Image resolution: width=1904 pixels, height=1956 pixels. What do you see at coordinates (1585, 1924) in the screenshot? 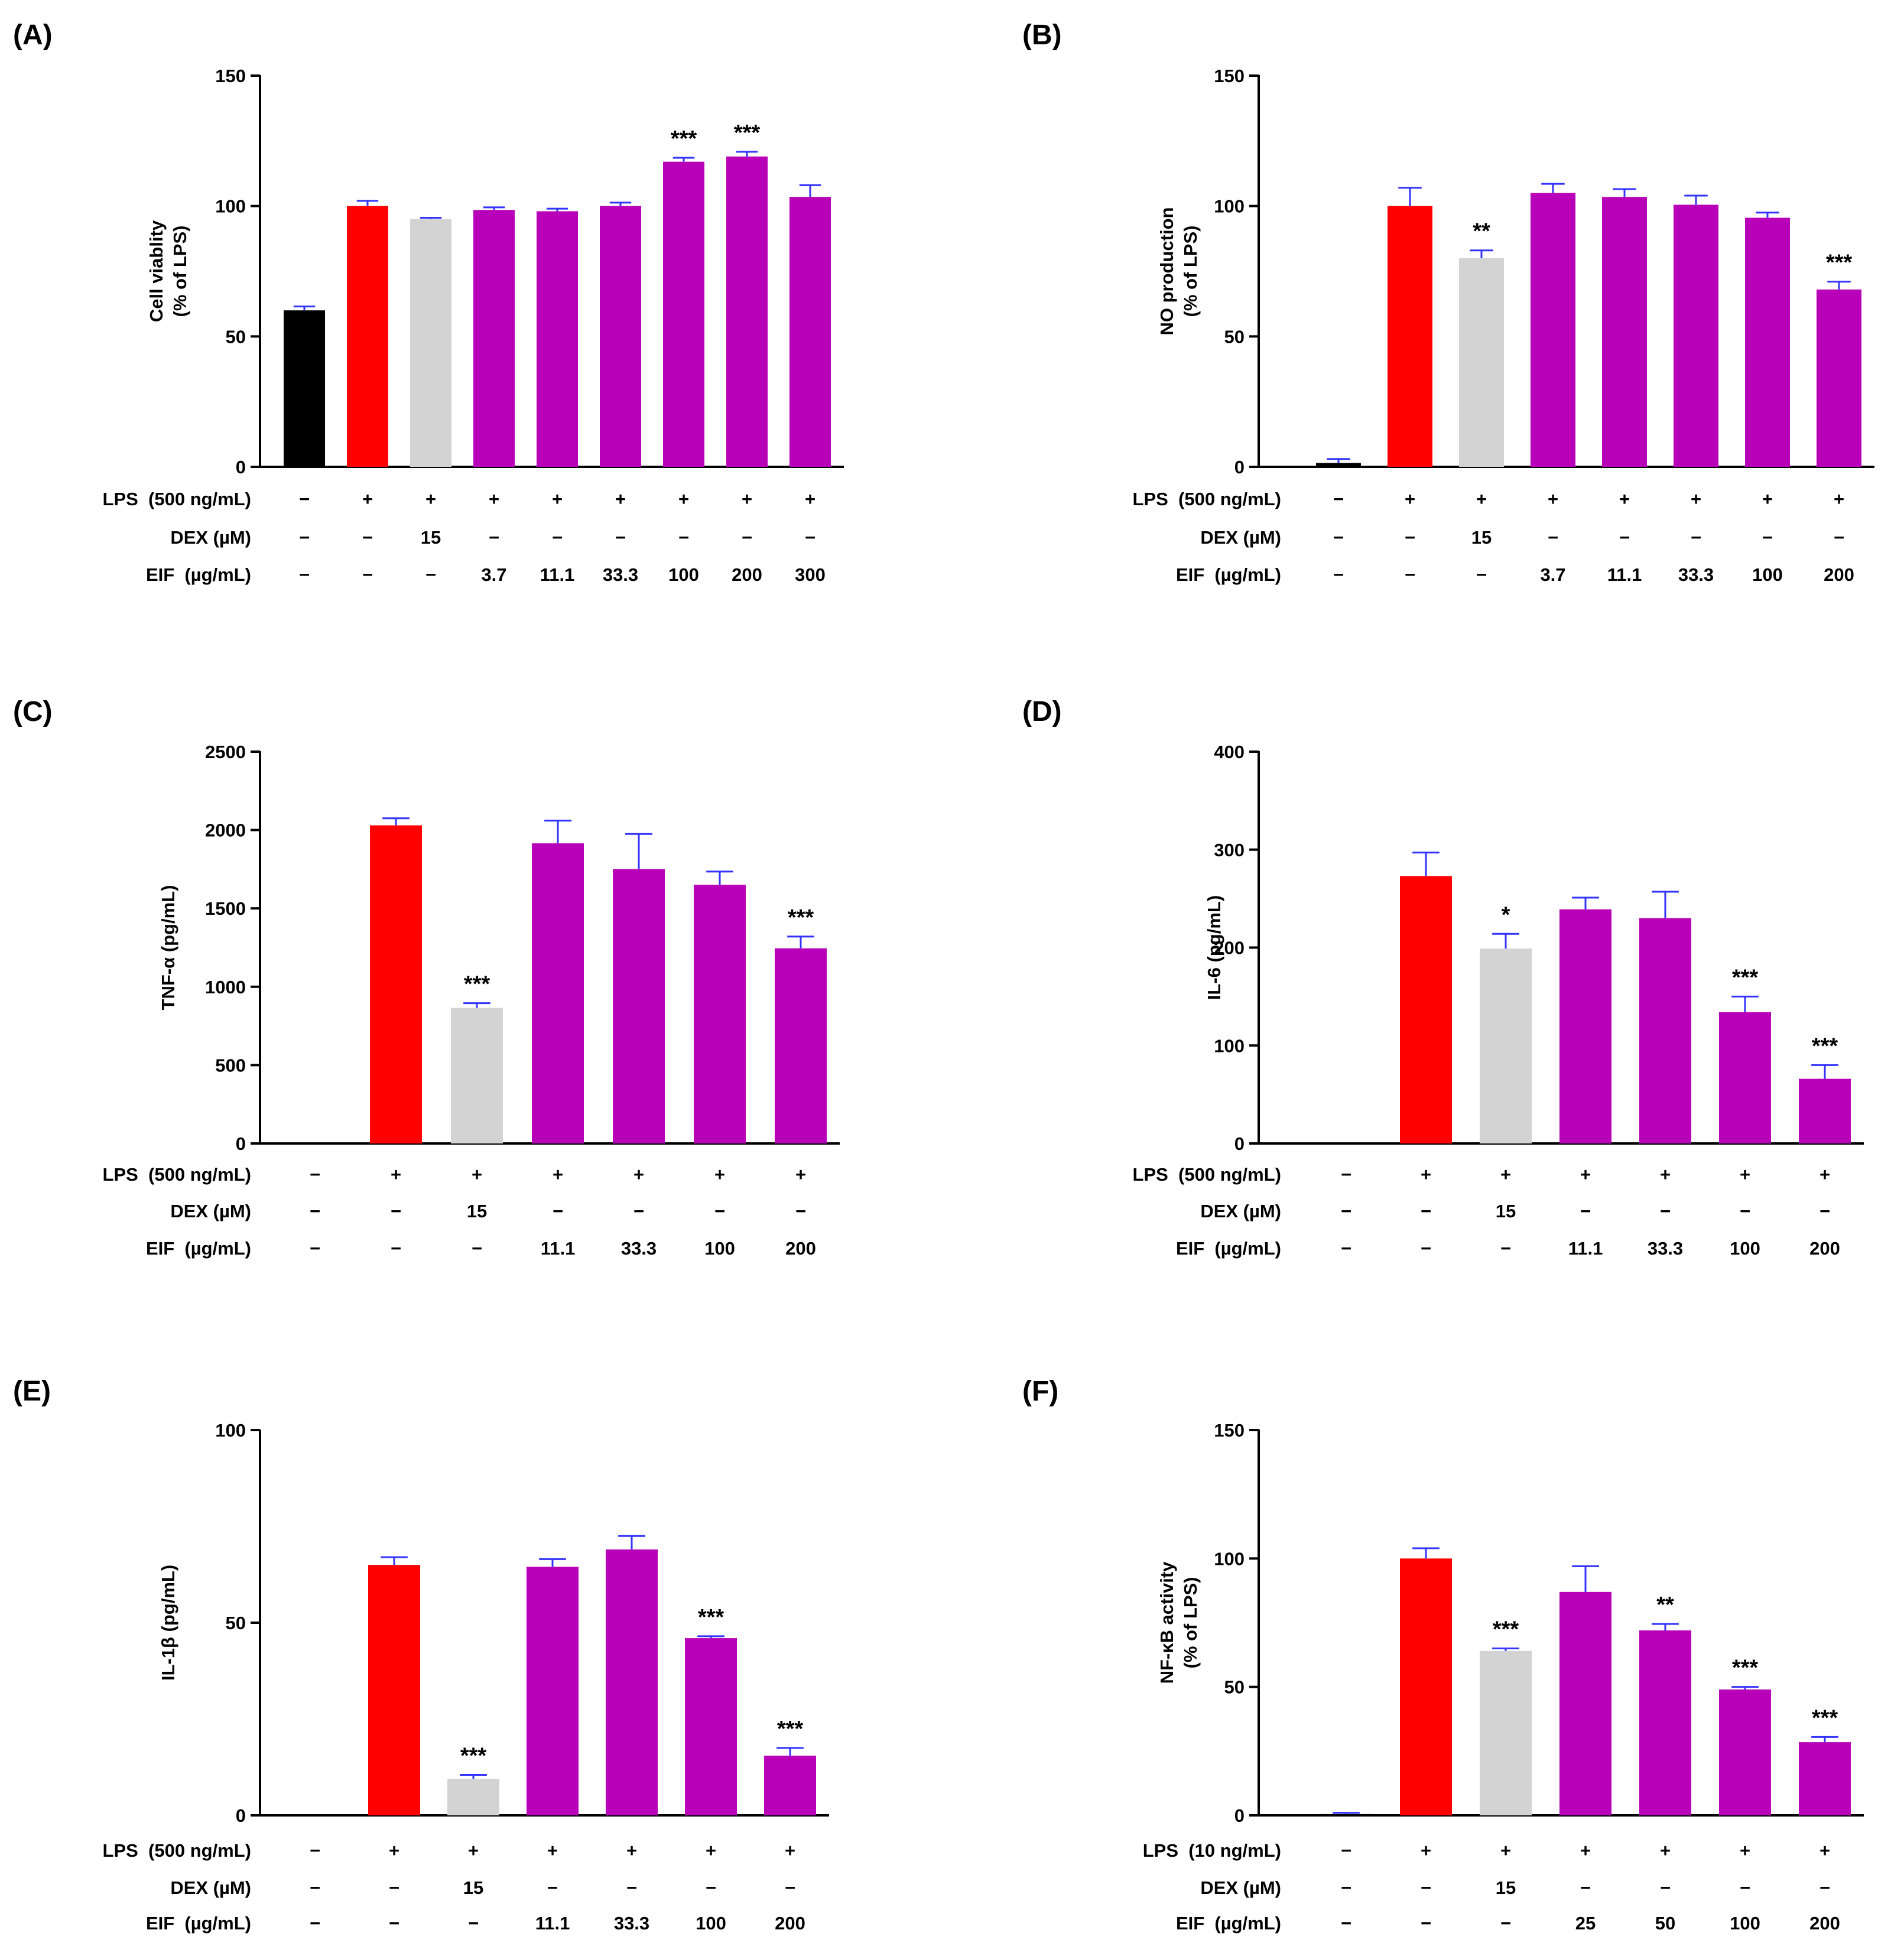
I see `treatment-cell: 25` at bounding box center [1585, 1924].